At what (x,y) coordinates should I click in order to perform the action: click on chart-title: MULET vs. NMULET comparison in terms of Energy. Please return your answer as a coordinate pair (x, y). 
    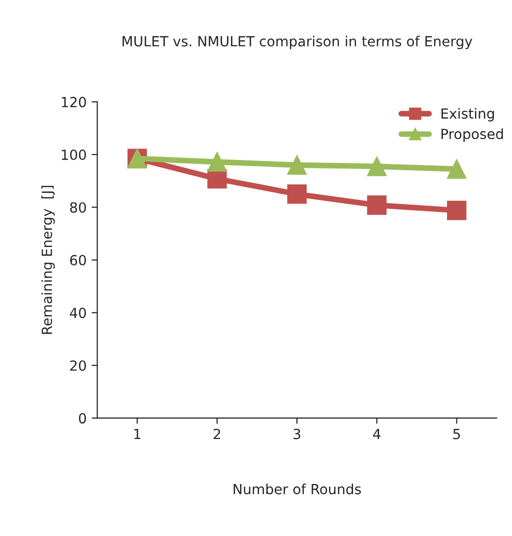
    Looking at the image, I should click on (297, 43).